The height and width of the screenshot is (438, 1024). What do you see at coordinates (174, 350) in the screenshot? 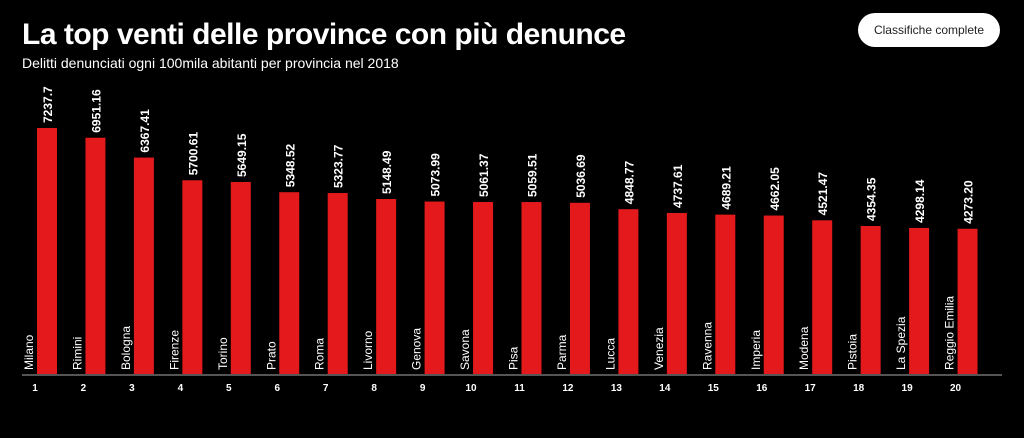
I see `category-label: Firenze` at bounding box center [174, 350].